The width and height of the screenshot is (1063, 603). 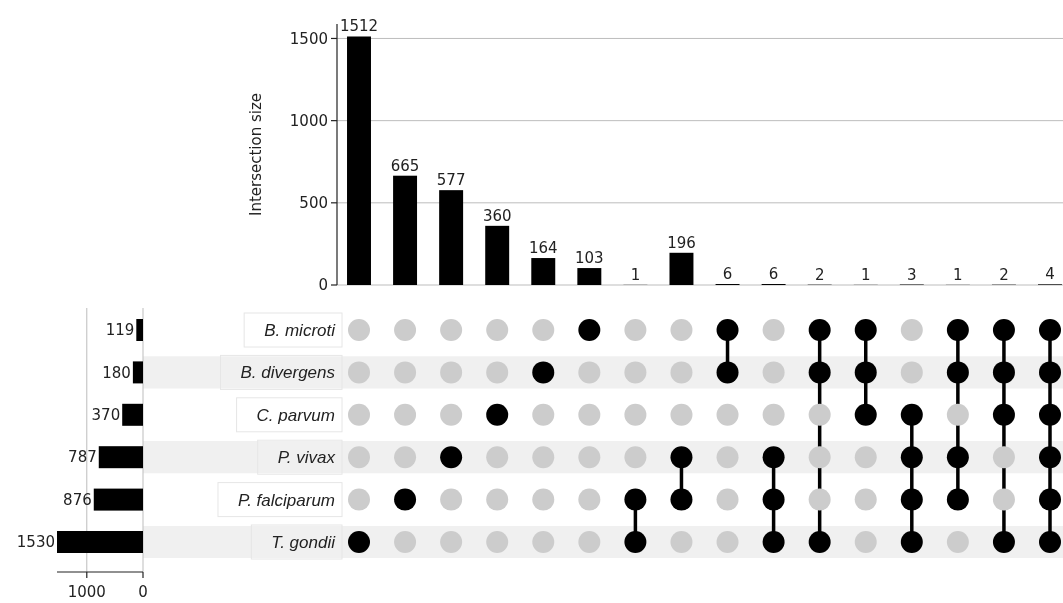 I want to click on text: C. parvum, so click(x=295, y=415).